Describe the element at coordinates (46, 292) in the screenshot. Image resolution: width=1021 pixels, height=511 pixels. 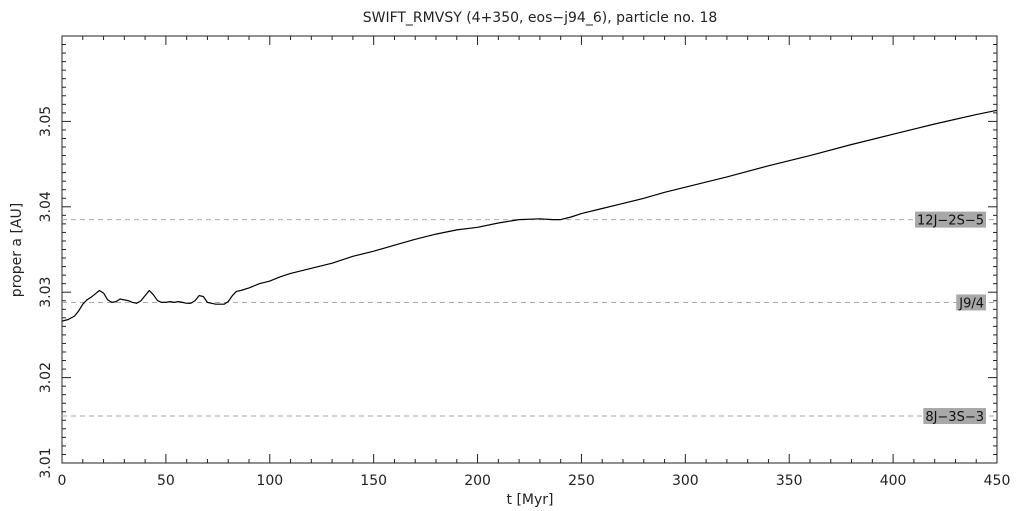
I see `y-tick-label: 3.03` at that location.